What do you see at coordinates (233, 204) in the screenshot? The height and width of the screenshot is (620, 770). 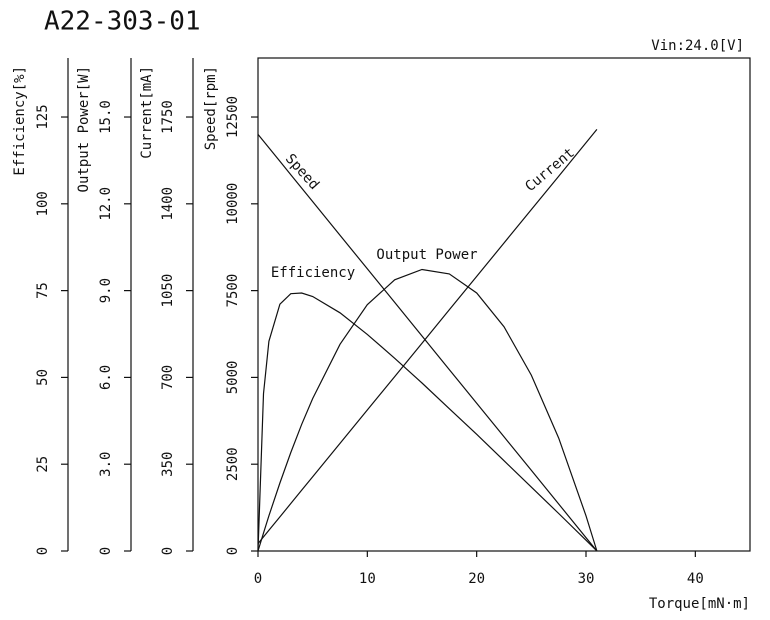 I see `y-tick-label: 10000` at bounding box center [233, 204].